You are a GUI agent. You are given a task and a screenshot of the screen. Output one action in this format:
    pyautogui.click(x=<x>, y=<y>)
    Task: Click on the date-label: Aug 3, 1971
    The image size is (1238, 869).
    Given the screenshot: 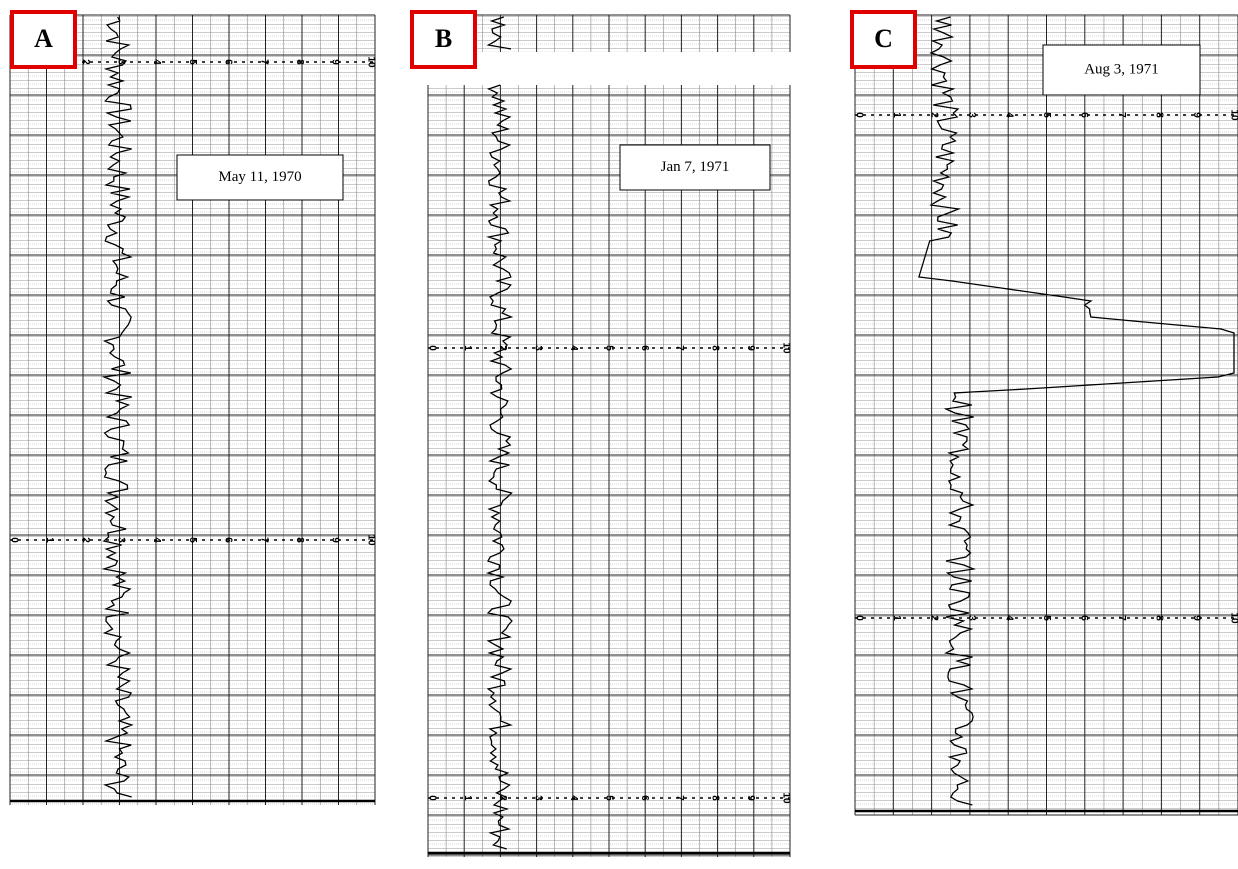 What is the action you would take?
    pyautogui.click(x=1121, y=69)
    